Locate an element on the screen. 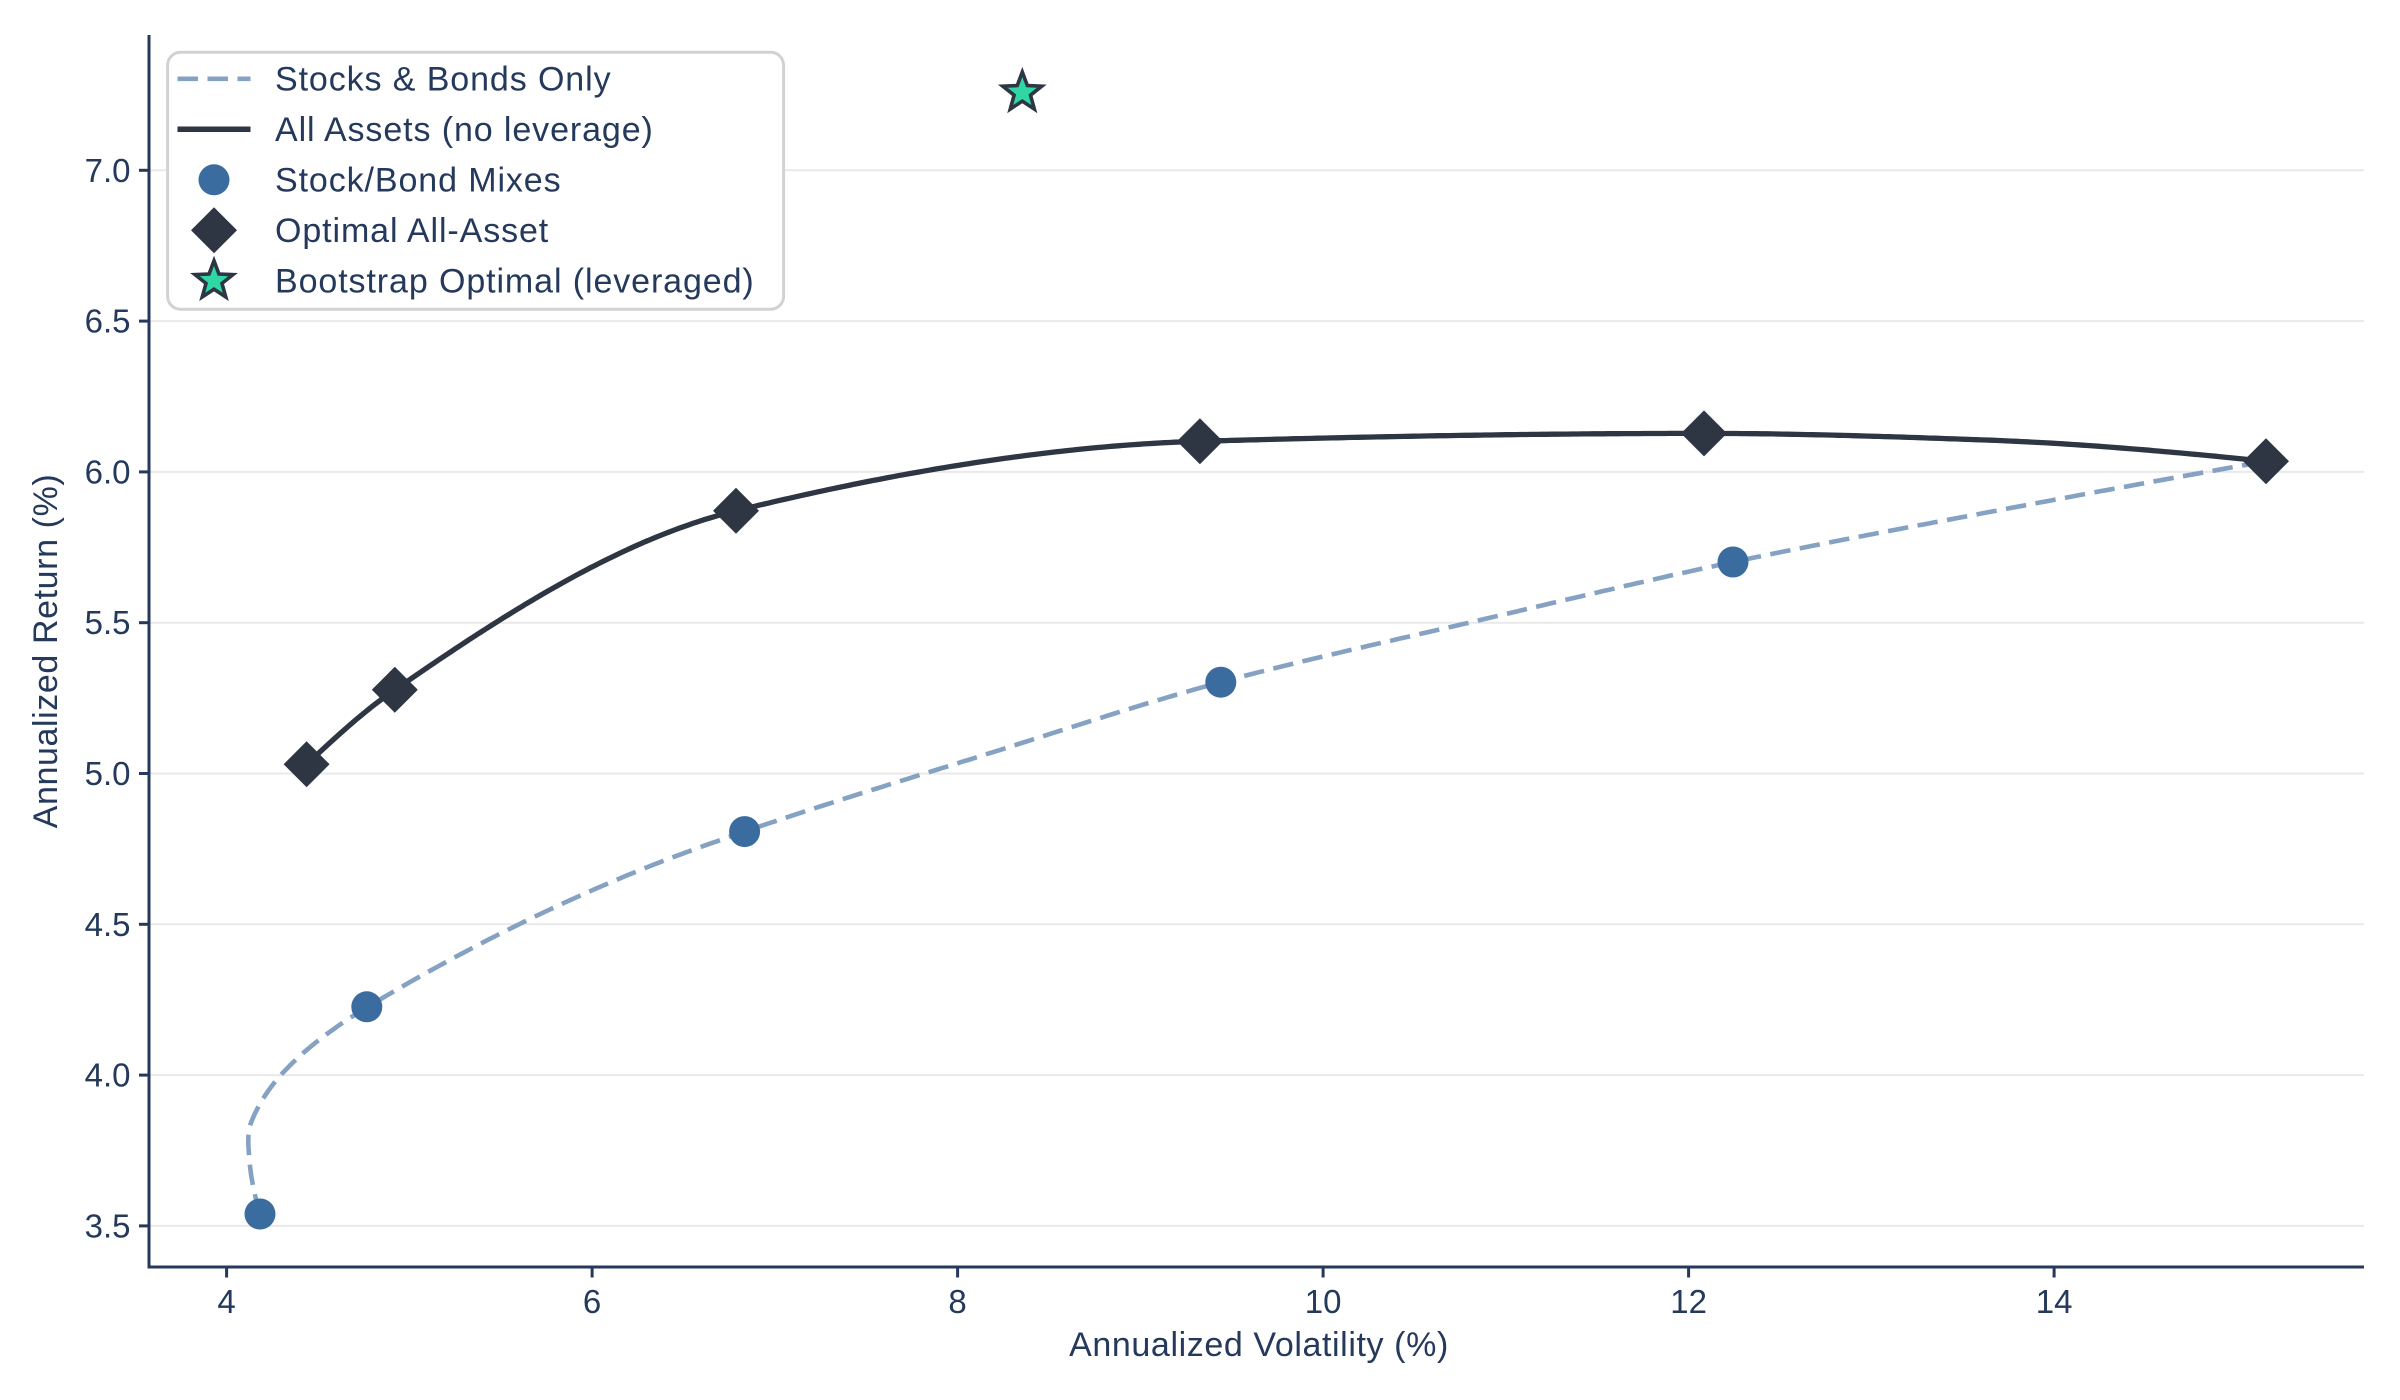 This screenshot has height=1400, width=2400. svg-text: All Assets (no leverage) is located at coordinates (464, 130).